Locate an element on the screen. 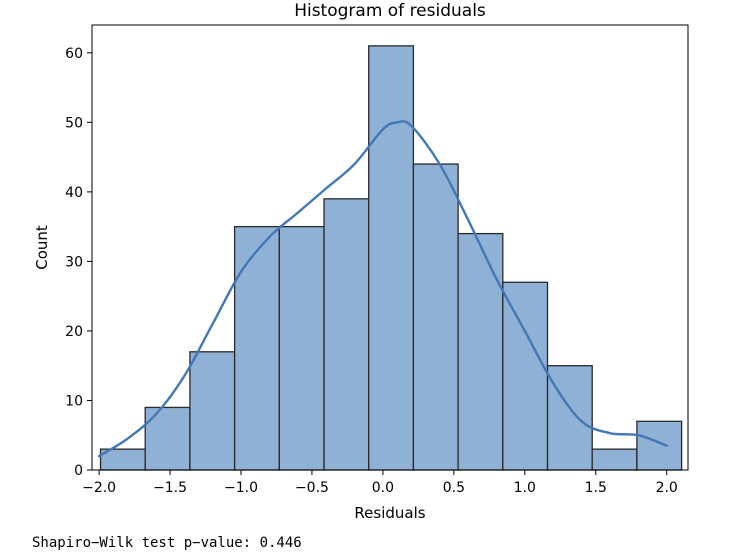 This screenshot has width=730, height=560. x-tick-label: 0.5 is located at coordinates (454, 488).